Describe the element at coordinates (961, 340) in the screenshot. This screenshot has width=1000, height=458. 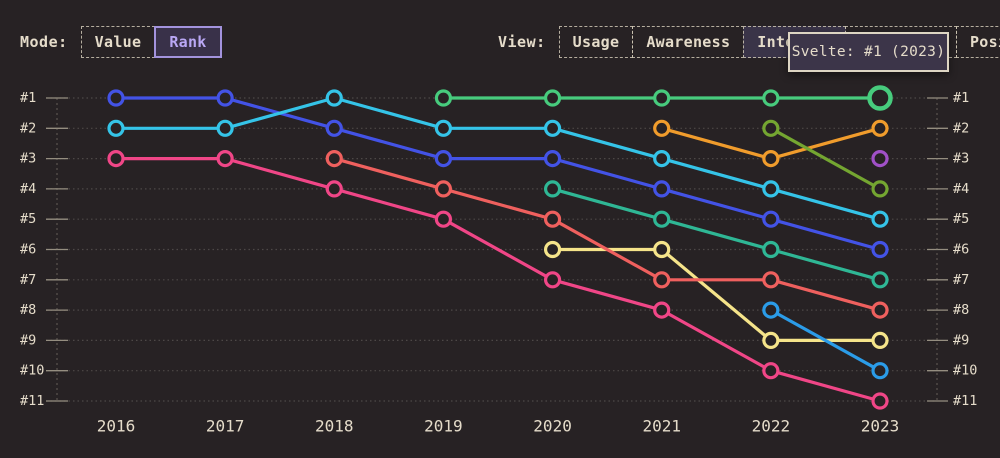
I see `rank-label-right-9: #9` at that location.